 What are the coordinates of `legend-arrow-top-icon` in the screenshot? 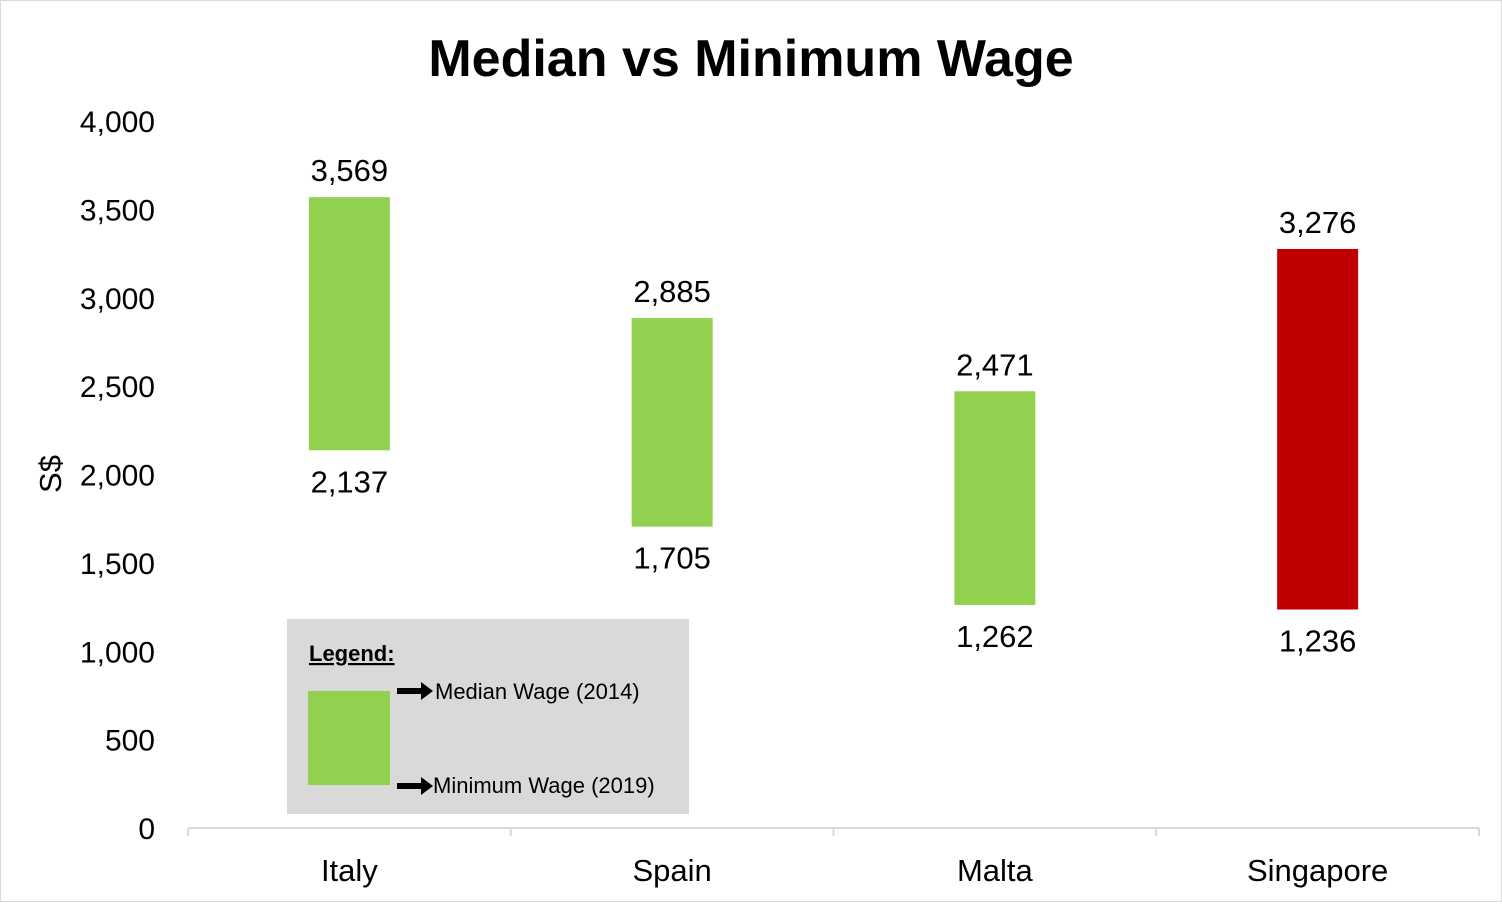 It's located at (415, 691).